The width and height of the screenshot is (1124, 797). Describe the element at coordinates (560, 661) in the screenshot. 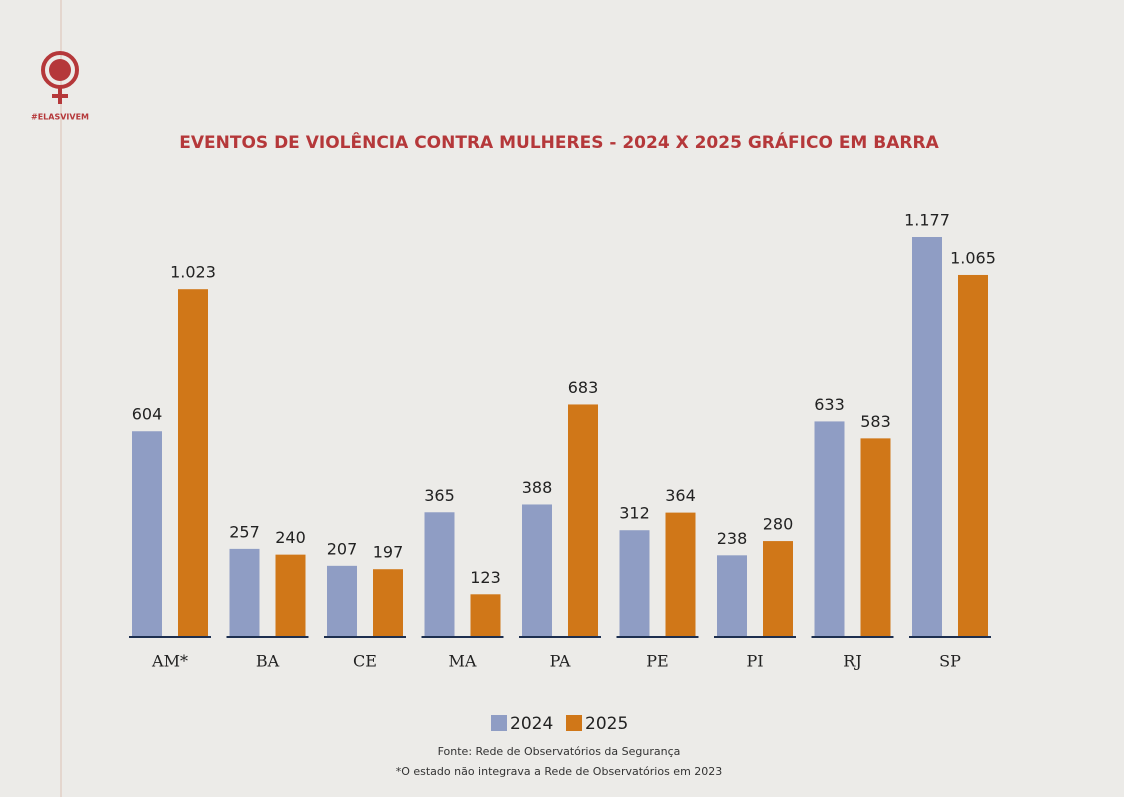

I see `x-tick-label: PA` at that location.